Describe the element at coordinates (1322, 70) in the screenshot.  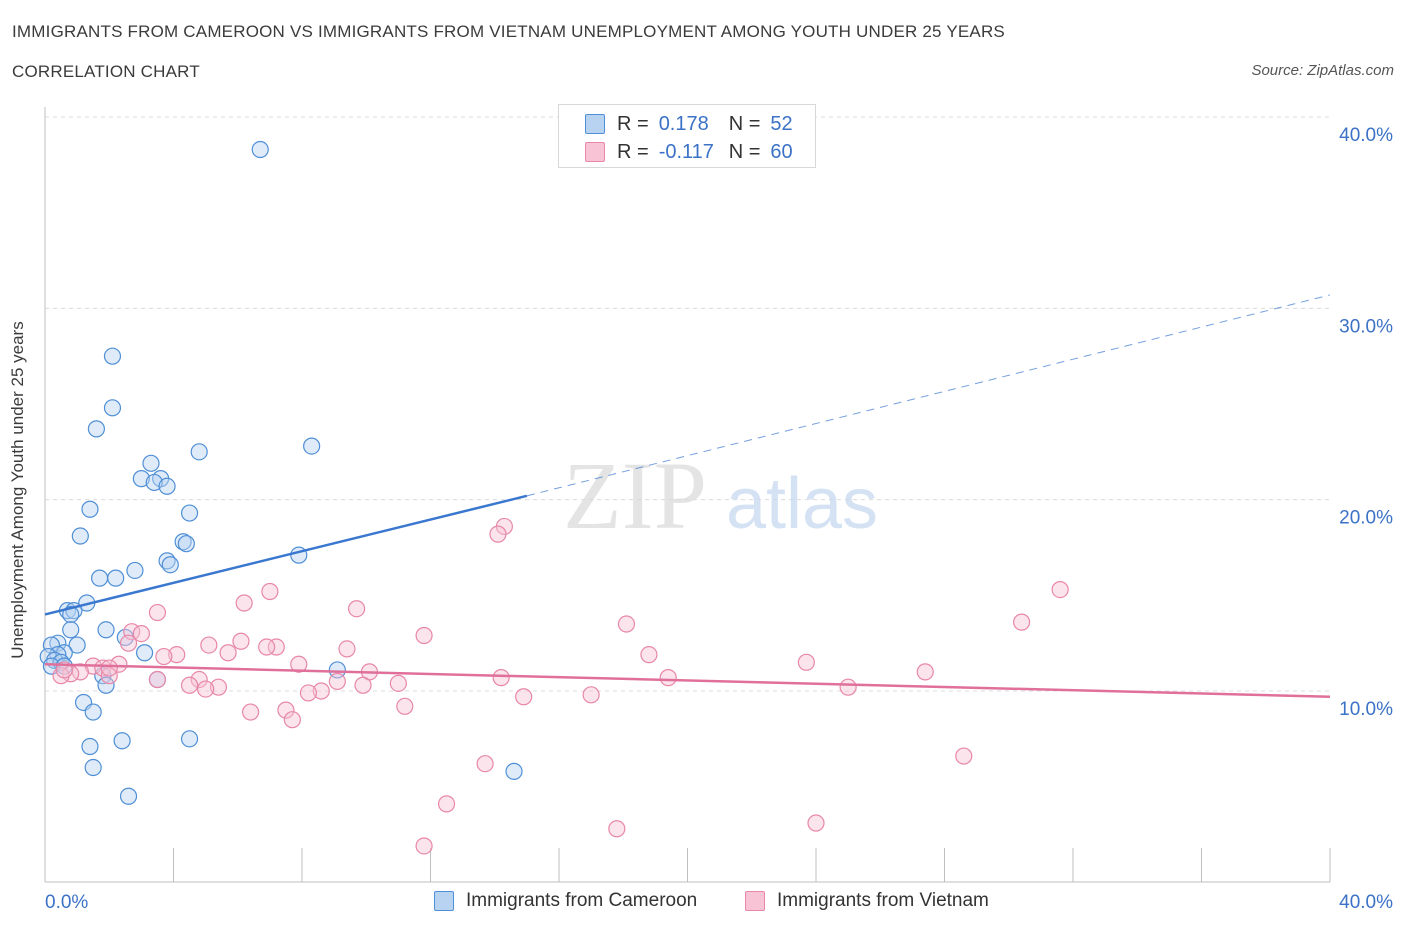
I see `source-label: Source: ZipAtlas.com` at that location.